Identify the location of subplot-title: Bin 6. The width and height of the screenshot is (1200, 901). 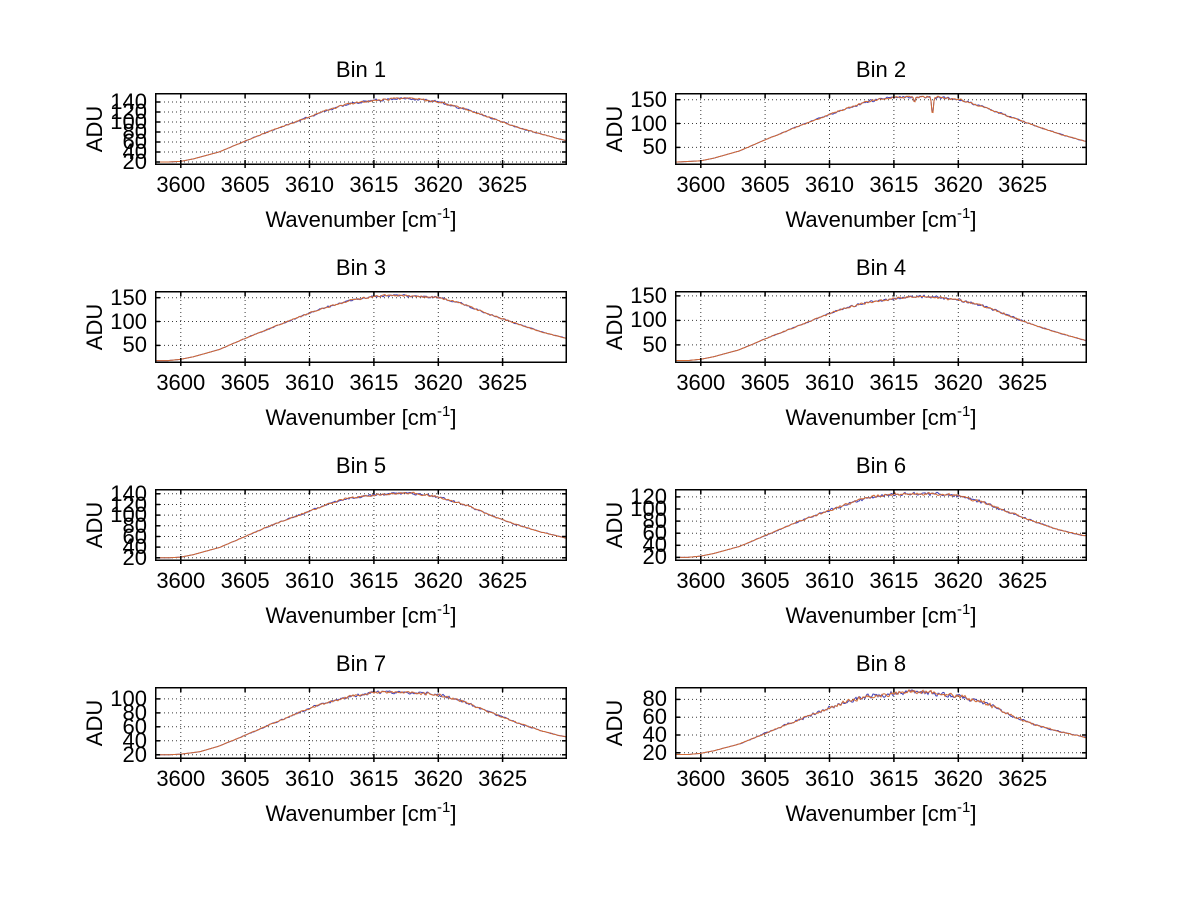
(881, 465).